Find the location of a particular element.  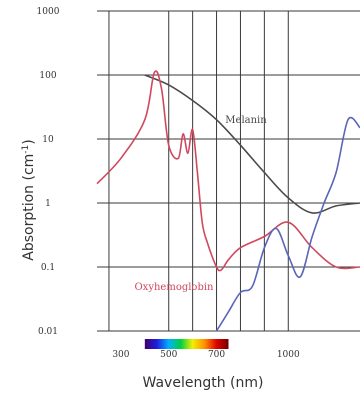

x-axis-ticks: 300 500 700 1000 is located at coordinates (206, 355).